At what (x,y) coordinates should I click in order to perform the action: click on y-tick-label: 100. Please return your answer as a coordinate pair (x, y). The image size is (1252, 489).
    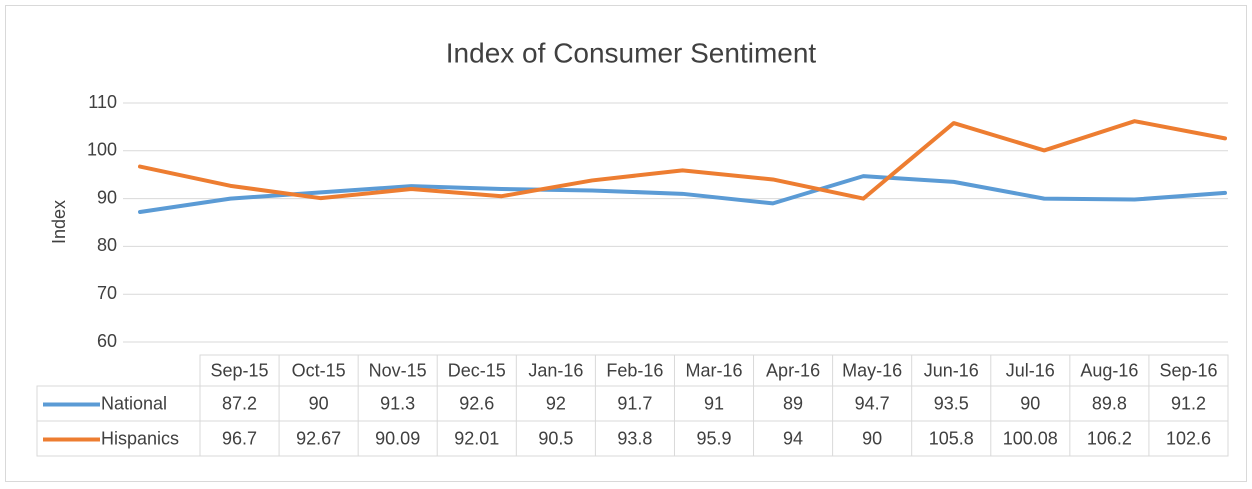
    Looking at the image, I should click on (102, 150).